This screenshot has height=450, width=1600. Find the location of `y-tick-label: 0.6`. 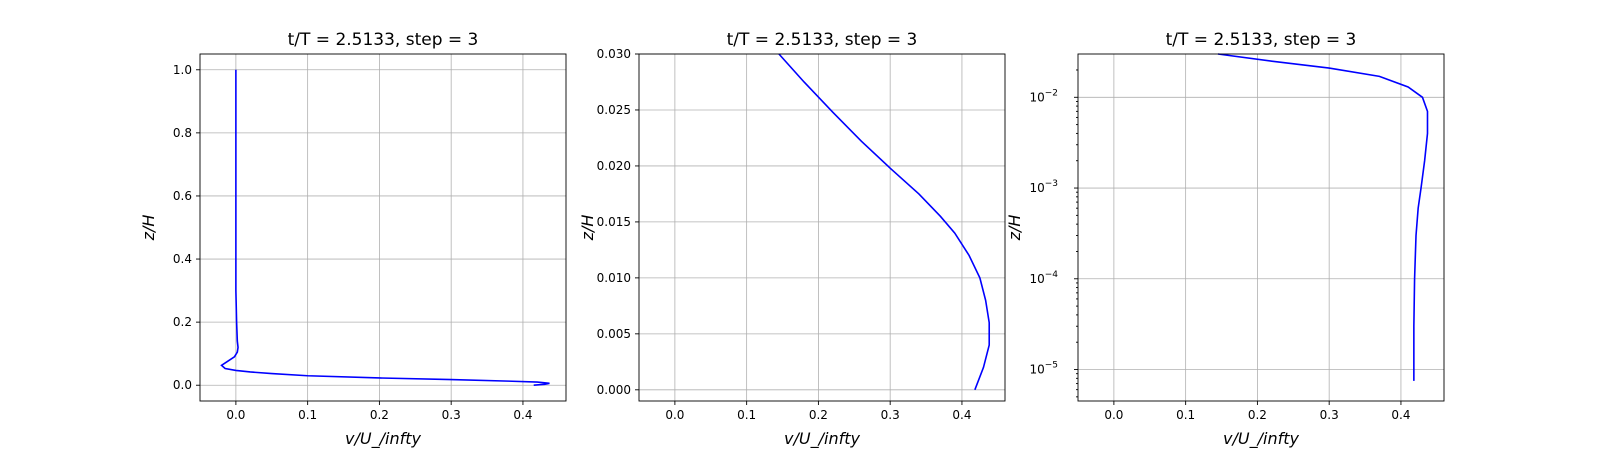

y-tick-label: 0.6 is located at coordinates (182, 196).